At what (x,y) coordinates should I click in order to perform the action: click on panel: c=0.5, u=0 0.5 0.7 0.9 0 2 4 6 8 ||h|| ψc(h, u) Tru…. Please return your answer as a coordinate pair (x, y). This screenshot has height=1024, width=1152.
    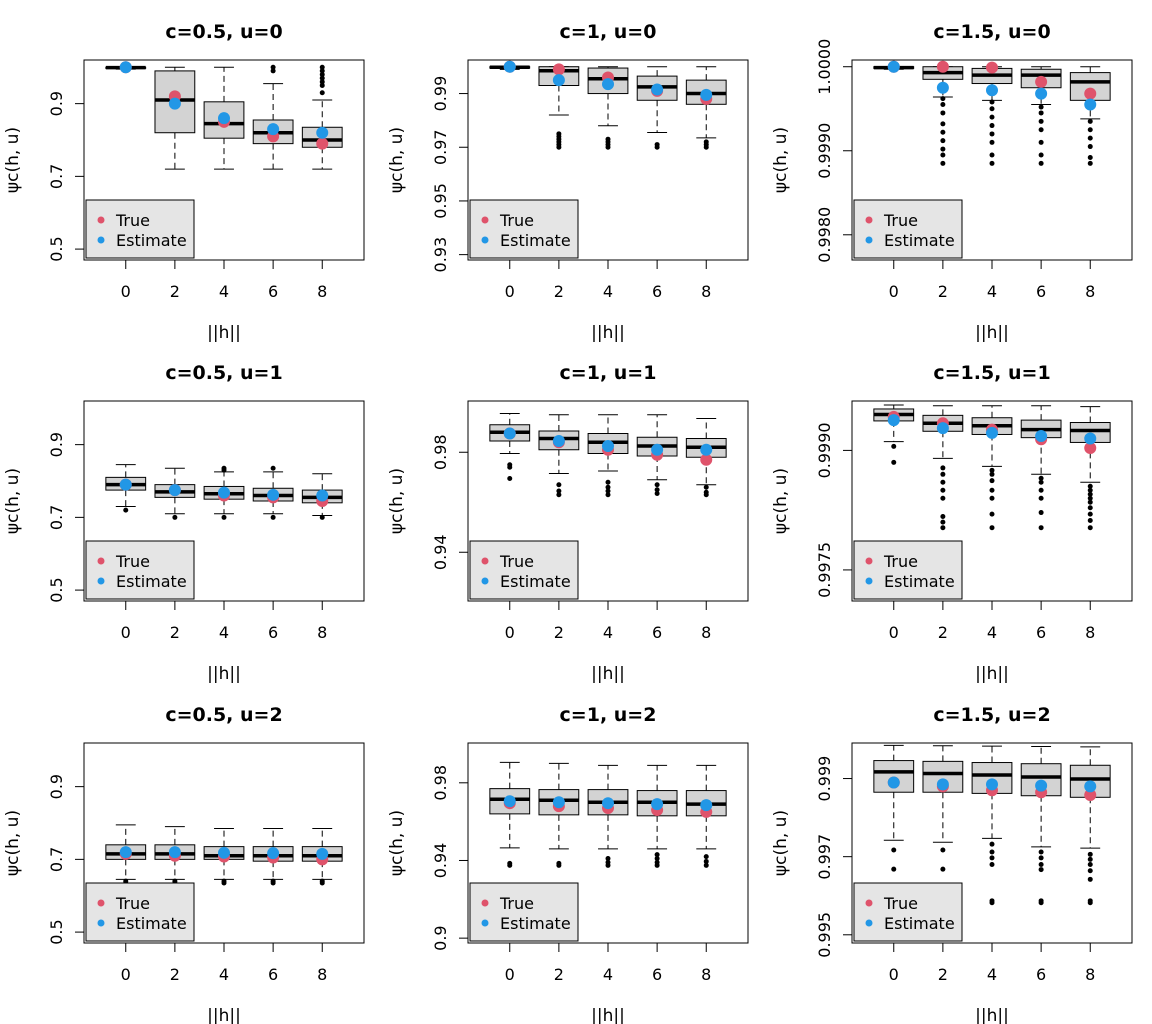
    Looking at the image, I should click on (184, 182).